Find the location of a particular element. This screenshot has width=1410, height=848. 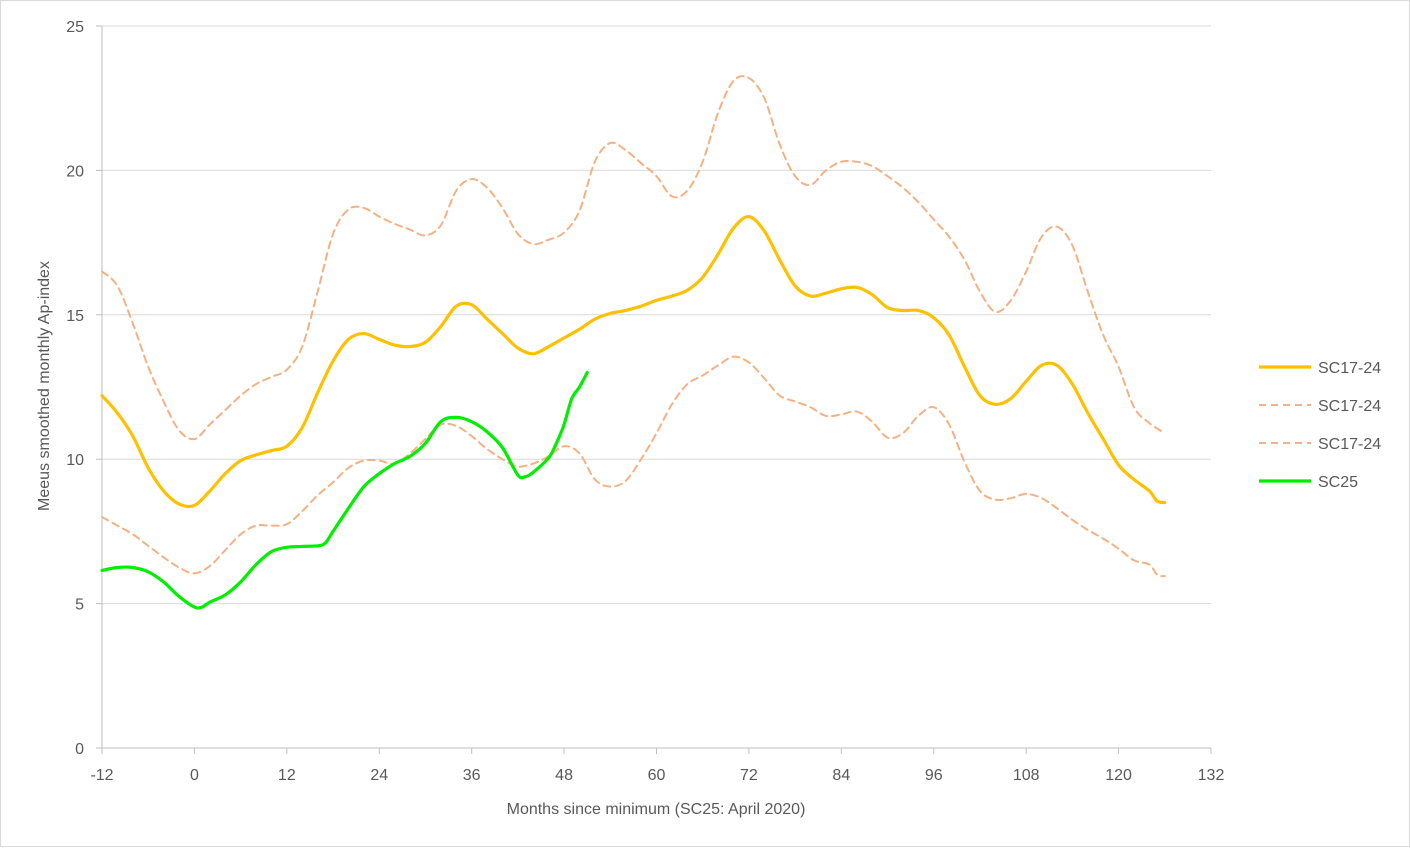

legend-item: SC25 is located at coordinates (1308, 482).